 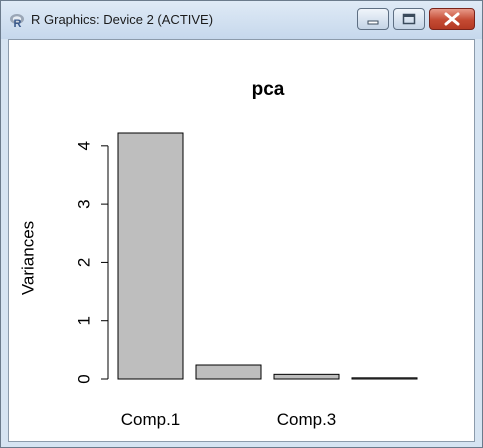 I want to click on close-icon, so click(x=452, y=19).